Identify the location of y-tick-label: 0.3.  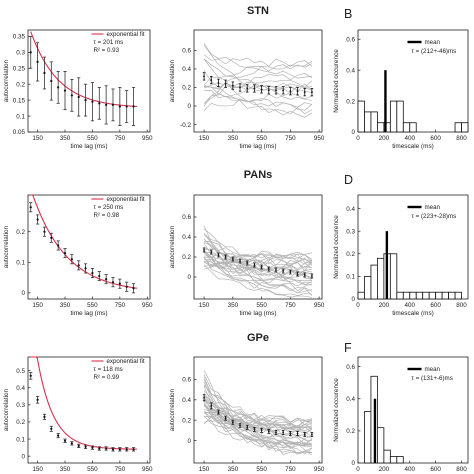
(20, 405).